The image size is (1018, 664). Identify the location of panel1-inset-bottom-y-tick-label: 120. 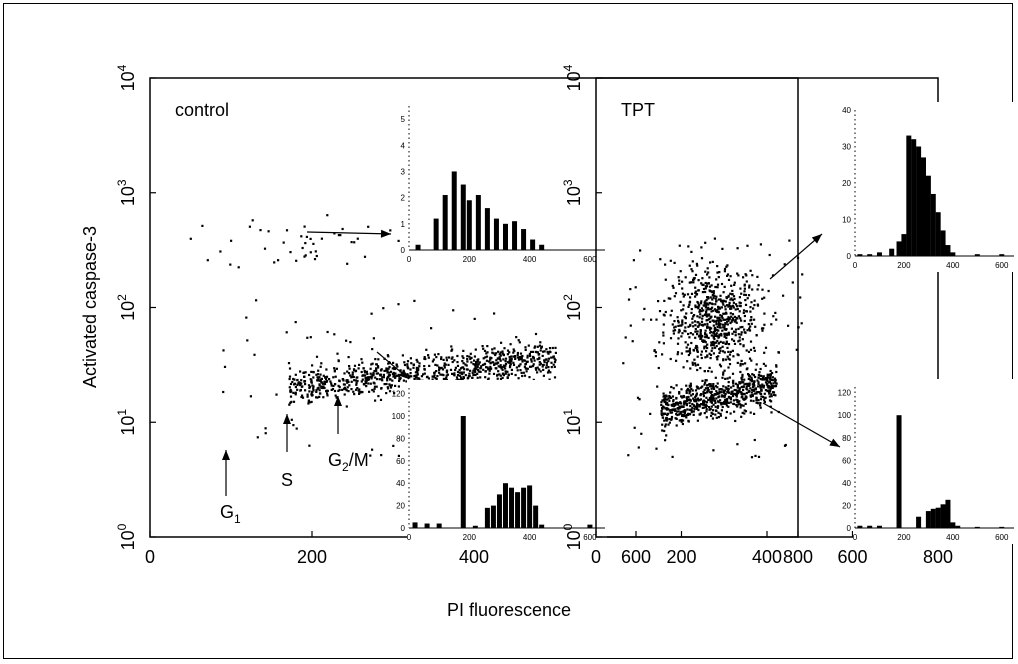
(399, 394).